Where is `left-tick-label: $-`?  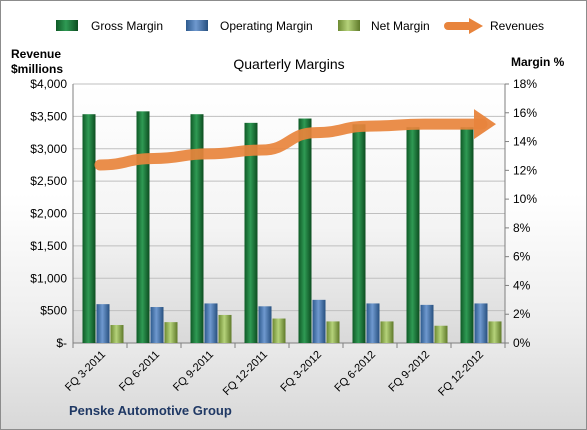
left-tick-label: $- is located at coordinates (61, 343).